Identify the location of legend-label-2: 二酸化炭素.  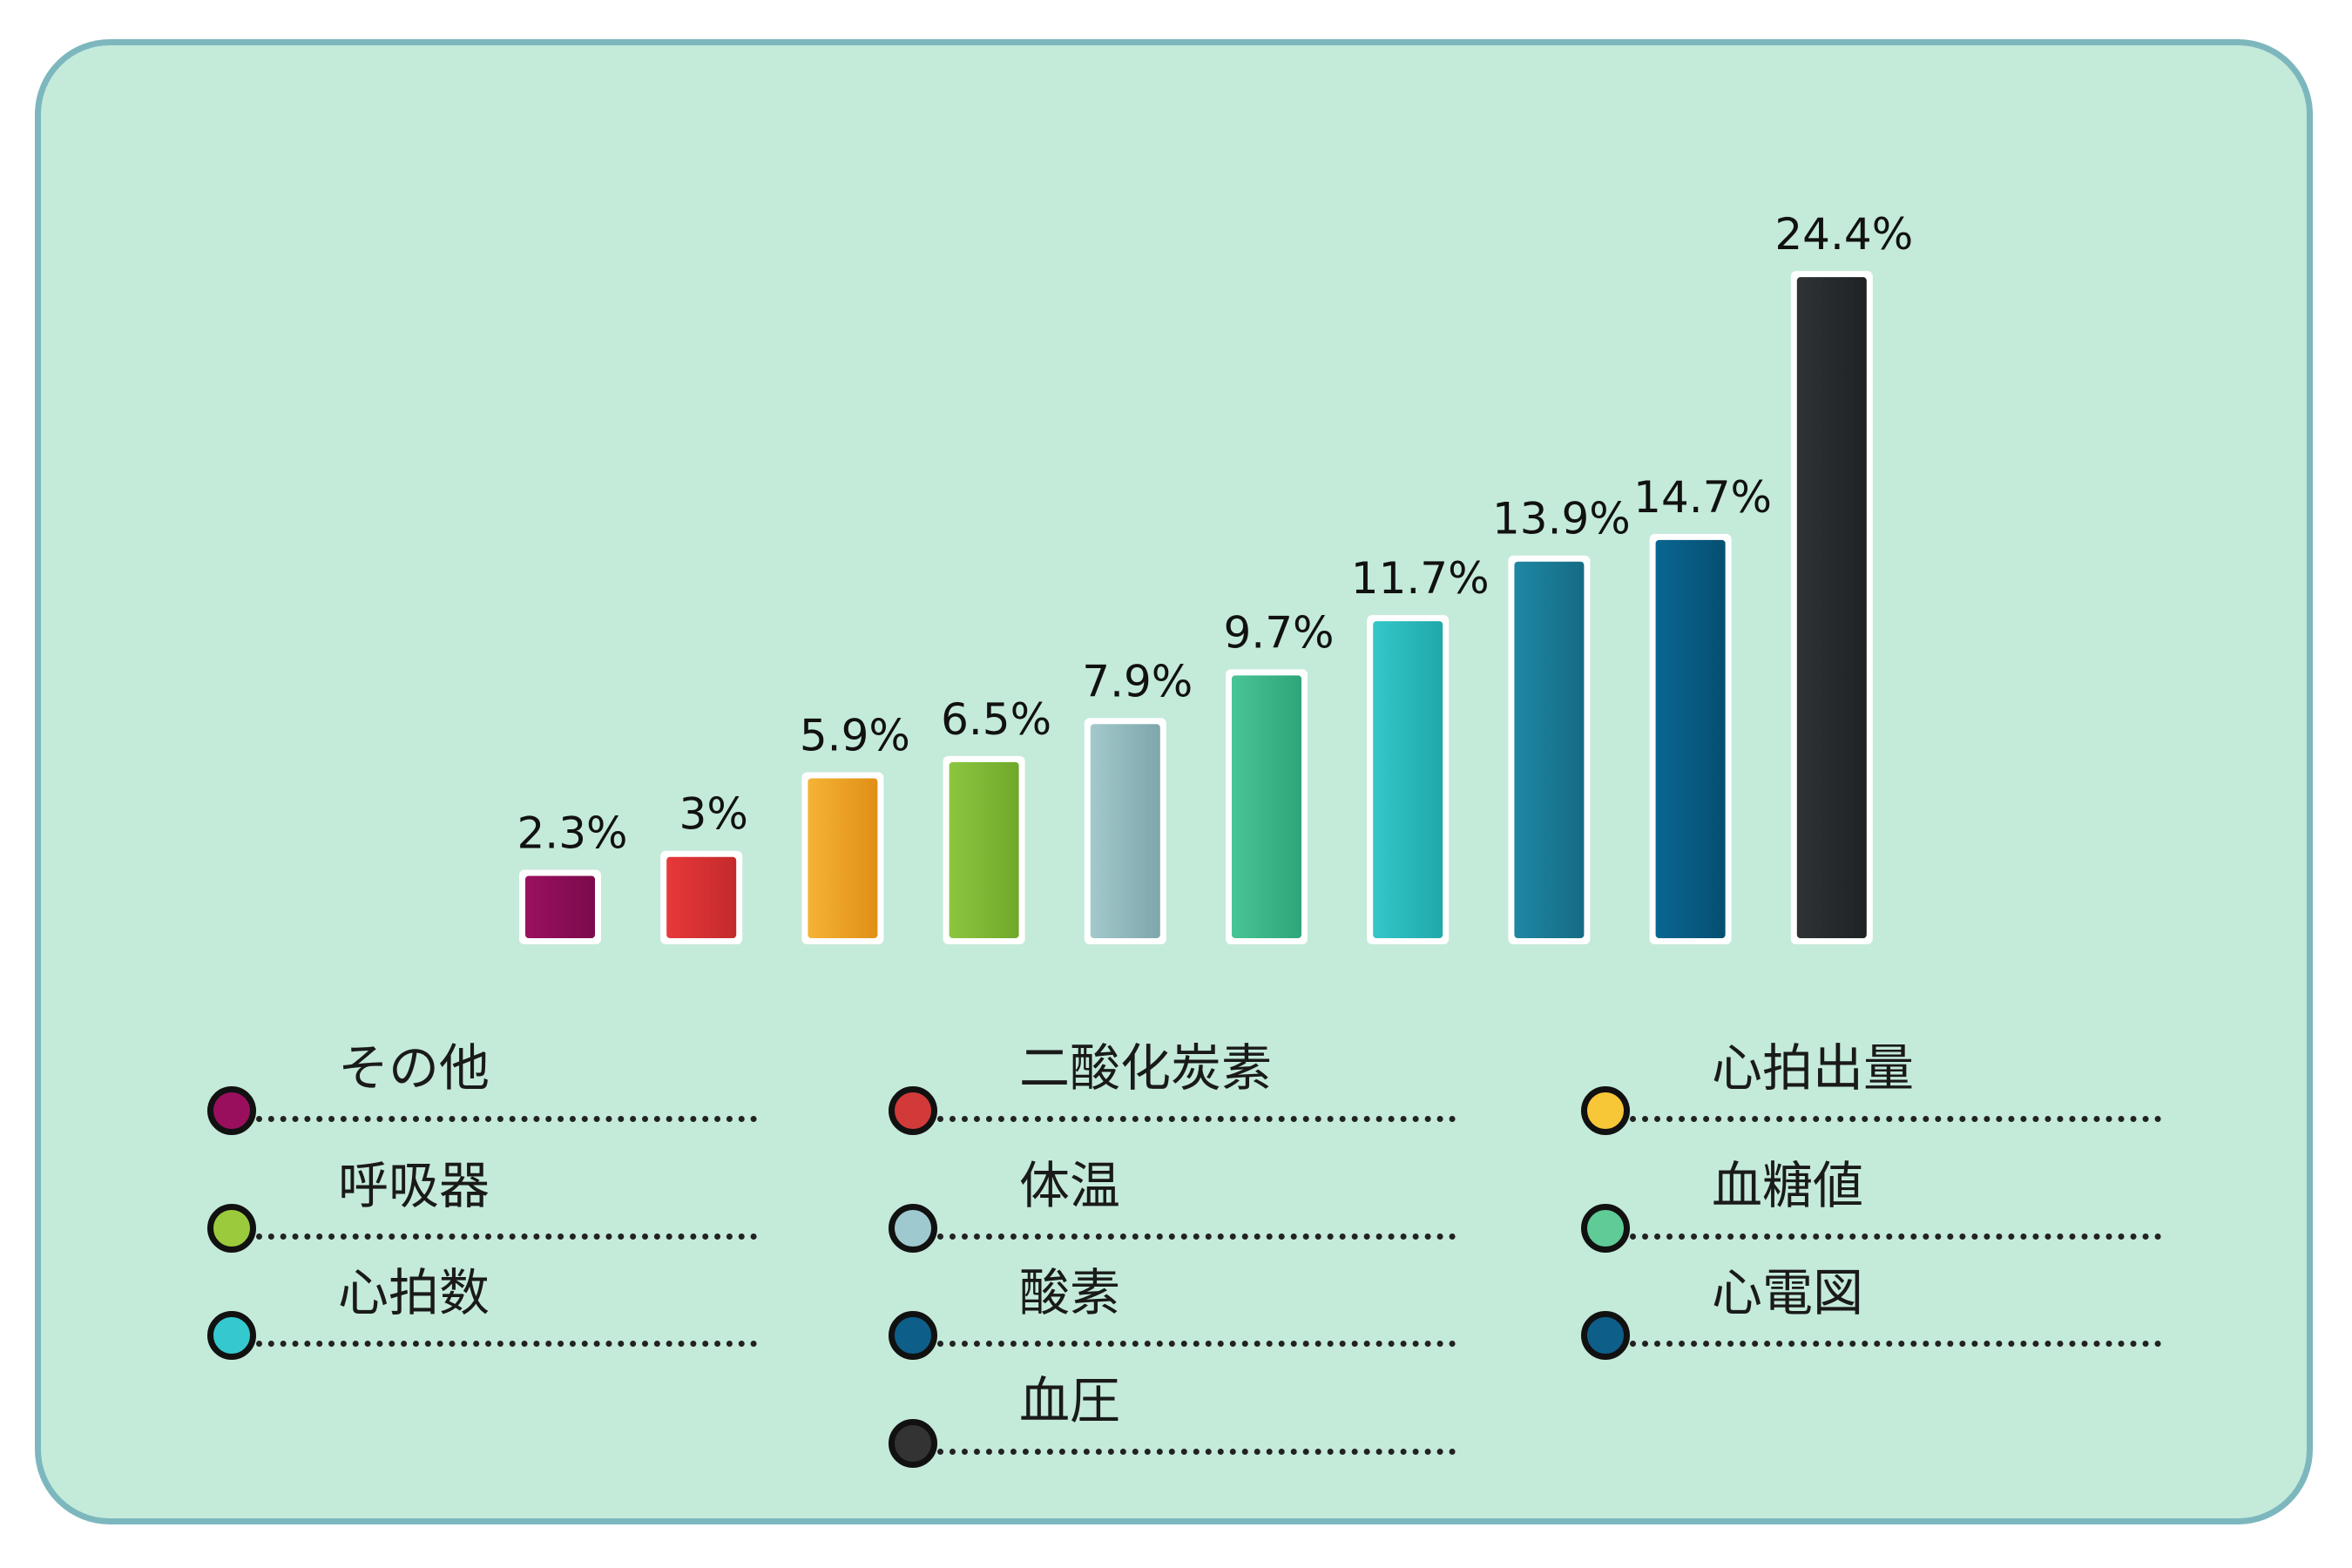
(1146, 1068).